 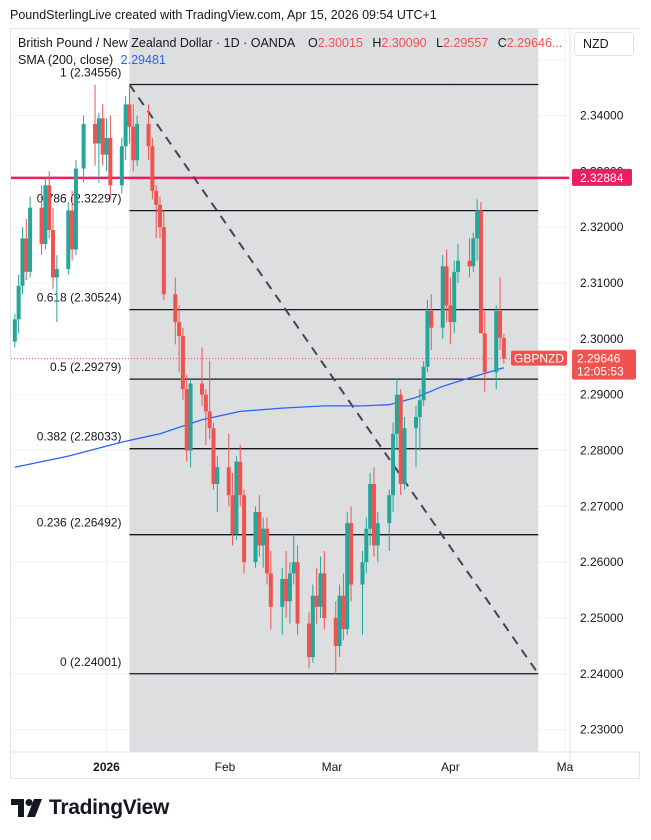 I want to click on tradingview-logo: TradingView, so click(x=90, y=808).